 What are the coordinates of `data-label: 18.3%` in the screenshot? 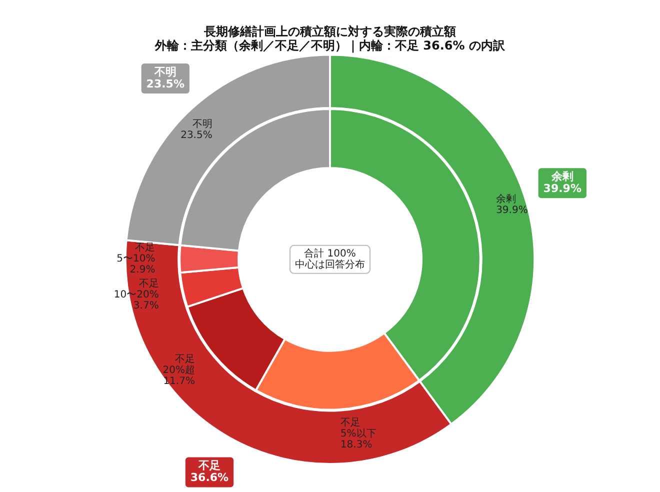 It's located at (356, 444).